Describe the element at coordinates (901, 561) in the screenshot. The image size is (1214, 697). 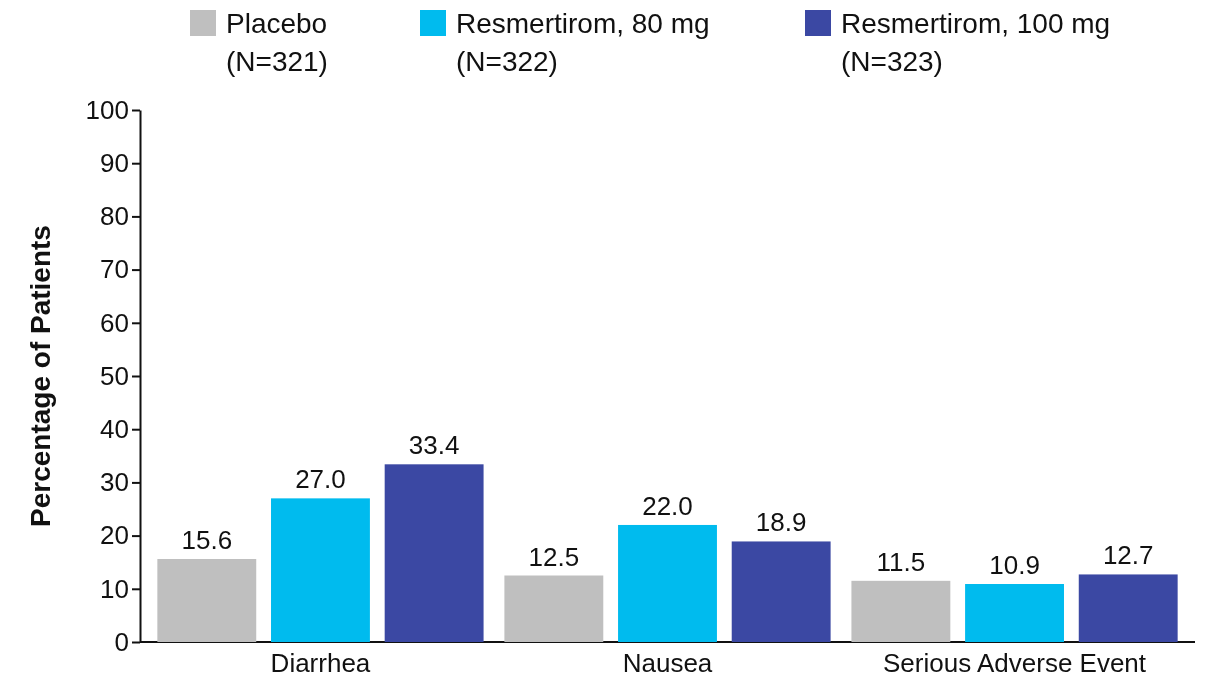
I see `data-label: 11.5` at that location.